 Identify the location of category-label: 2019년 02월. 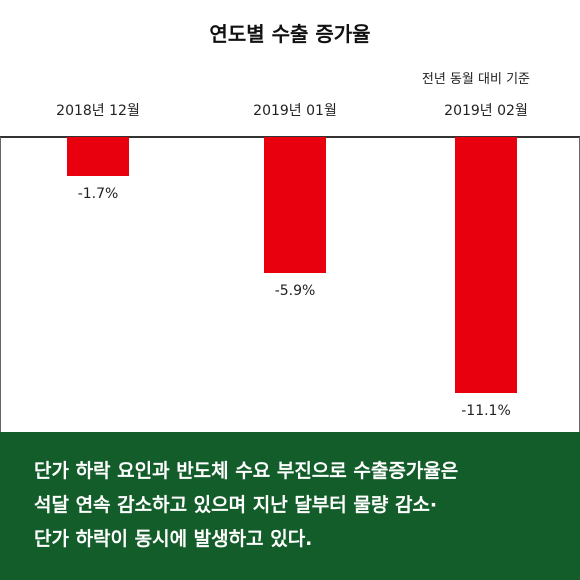
(486, 111).